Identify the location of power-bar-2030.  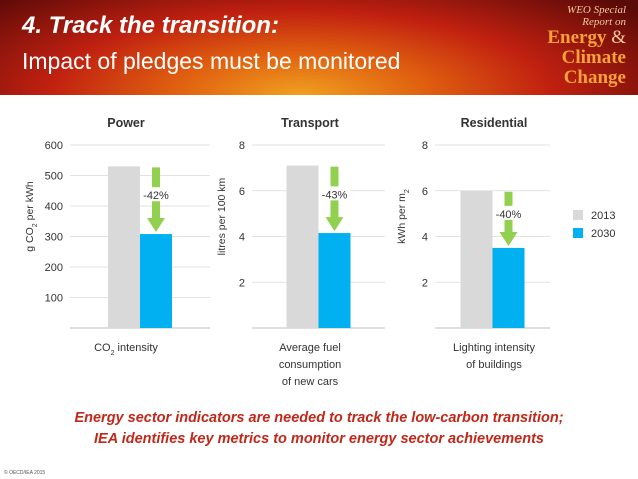
(156, 281).